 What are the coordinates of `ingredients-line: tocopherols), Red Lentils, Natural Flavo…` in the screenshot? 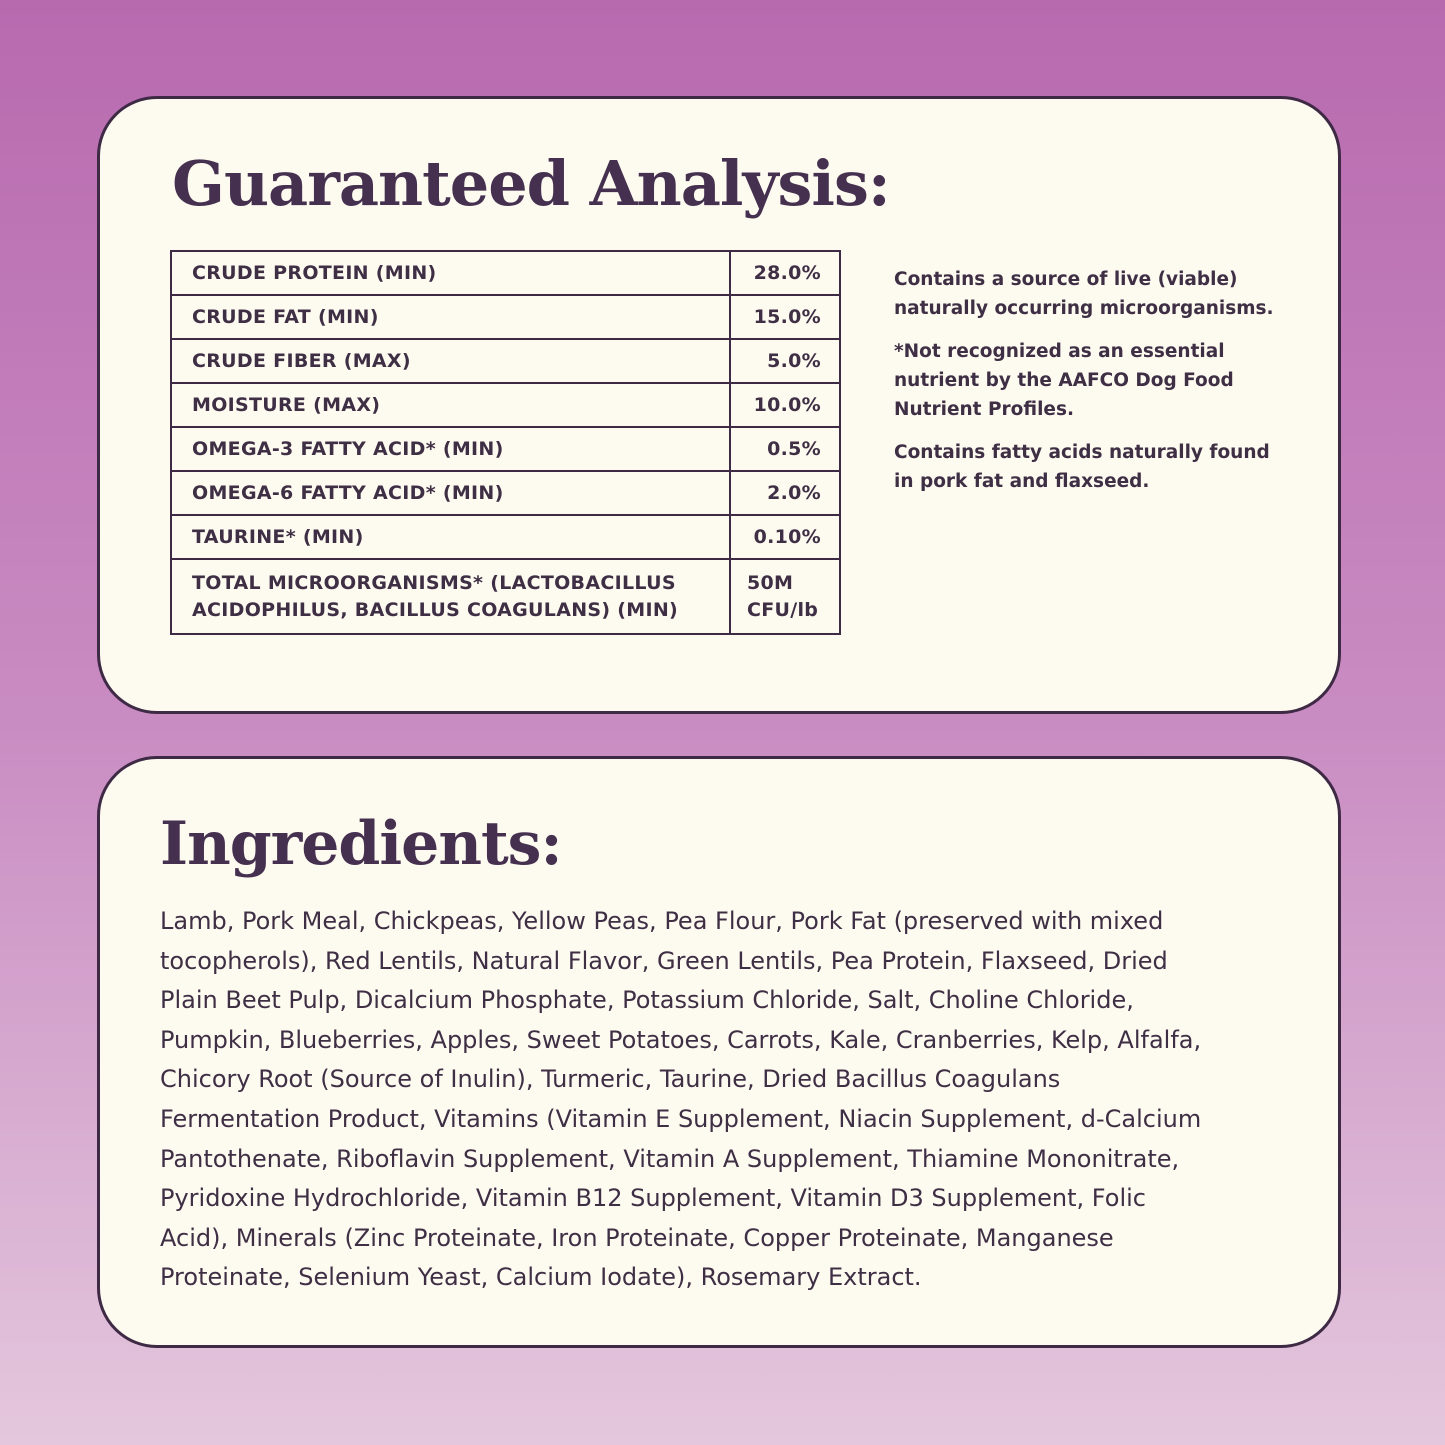 It's located at (664, 960).